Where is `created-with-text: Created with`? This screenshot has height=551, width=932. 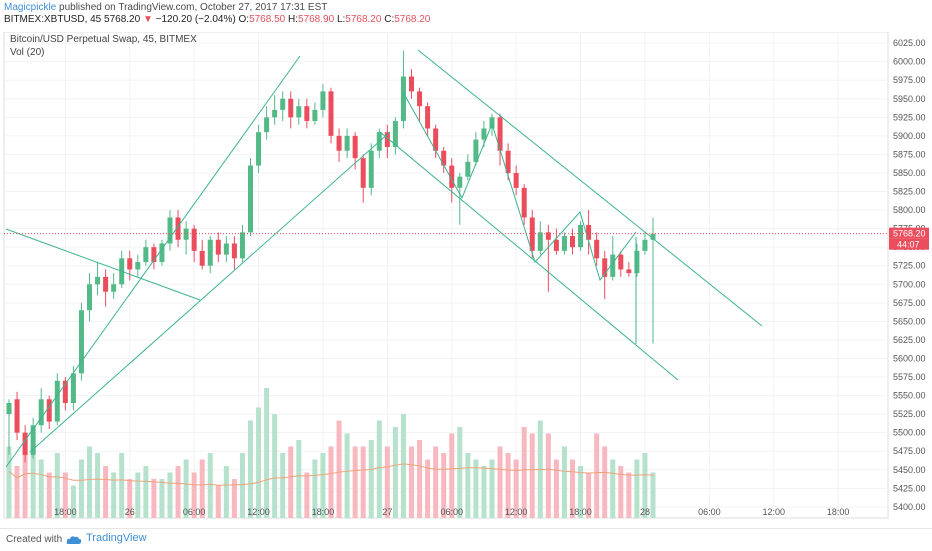
created-with-text: Created with is located at coordinates (34, 539).